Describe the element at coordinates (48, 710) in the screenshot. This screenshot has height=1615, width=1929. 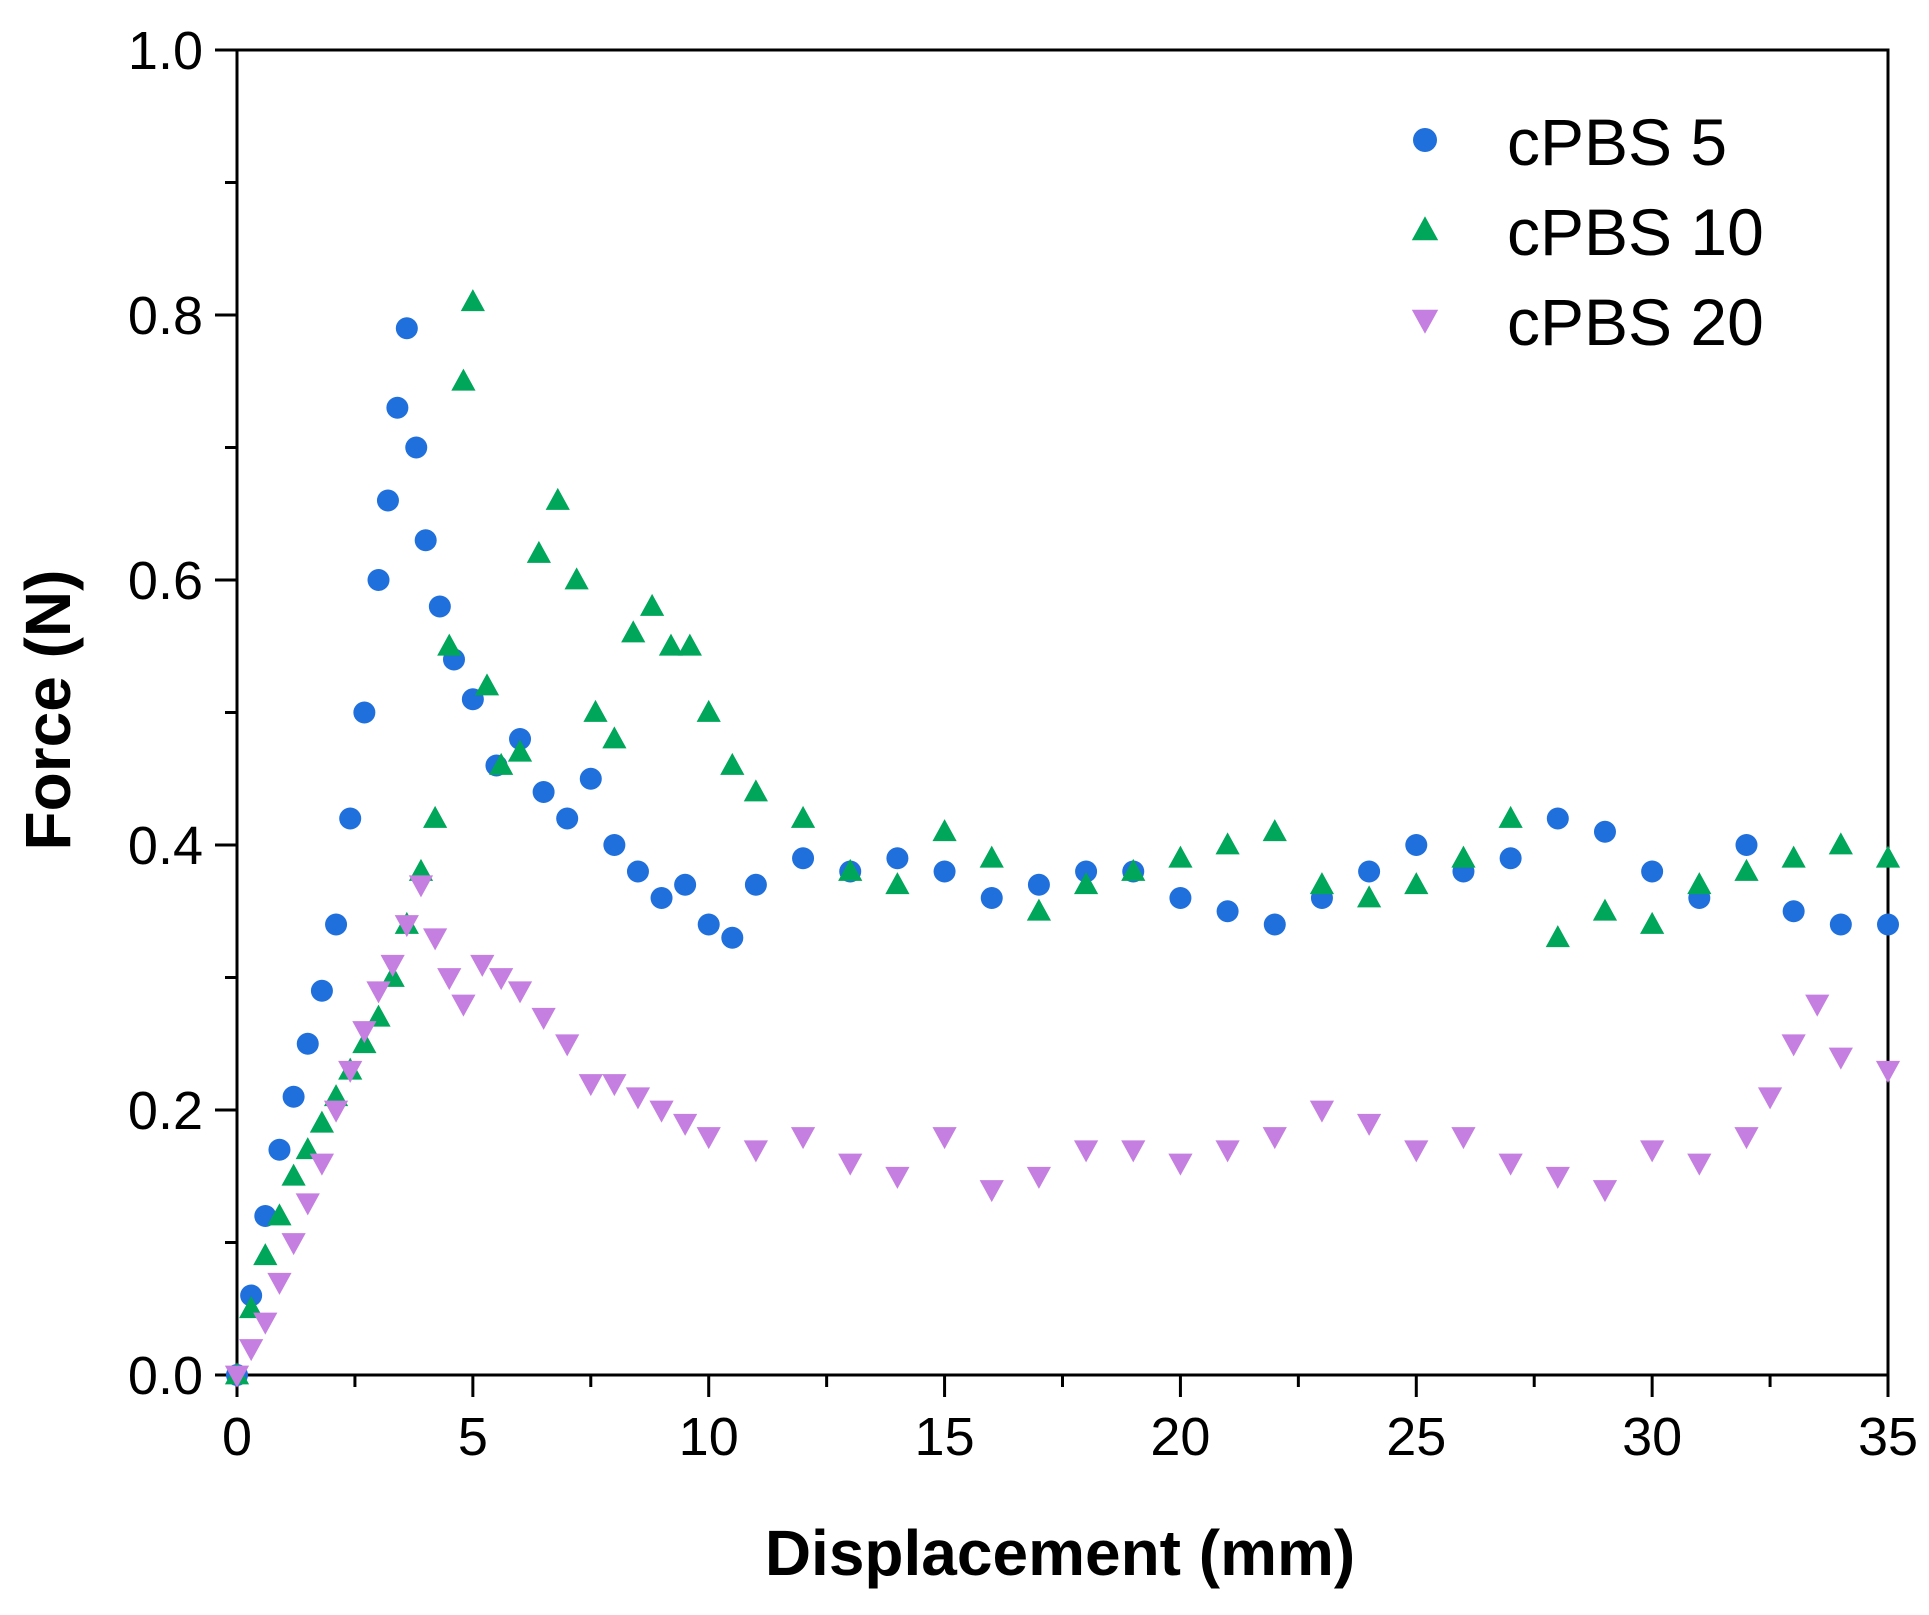
I see `y-axis-title: Force (N)` at that location.